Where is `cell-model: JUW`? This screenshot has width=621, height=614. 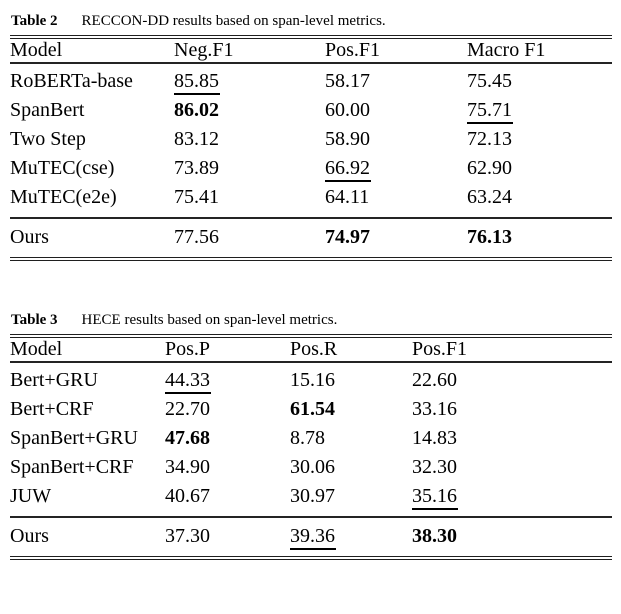 cell-model: JUW is located at coordinates (31, 496).